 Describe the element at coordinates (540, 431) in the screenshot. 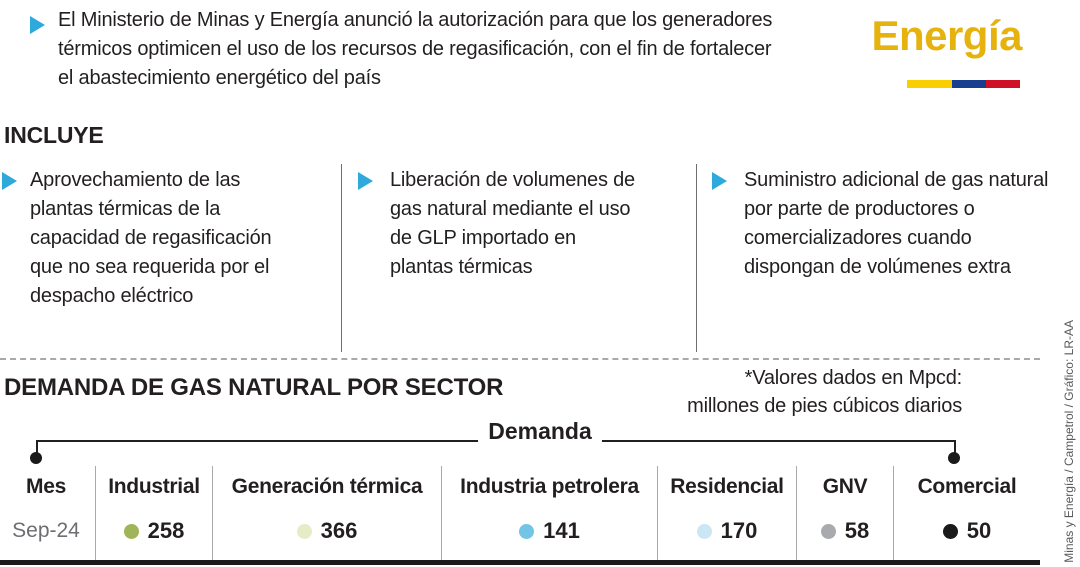

I see `bracket-label: Demanda` at that location.